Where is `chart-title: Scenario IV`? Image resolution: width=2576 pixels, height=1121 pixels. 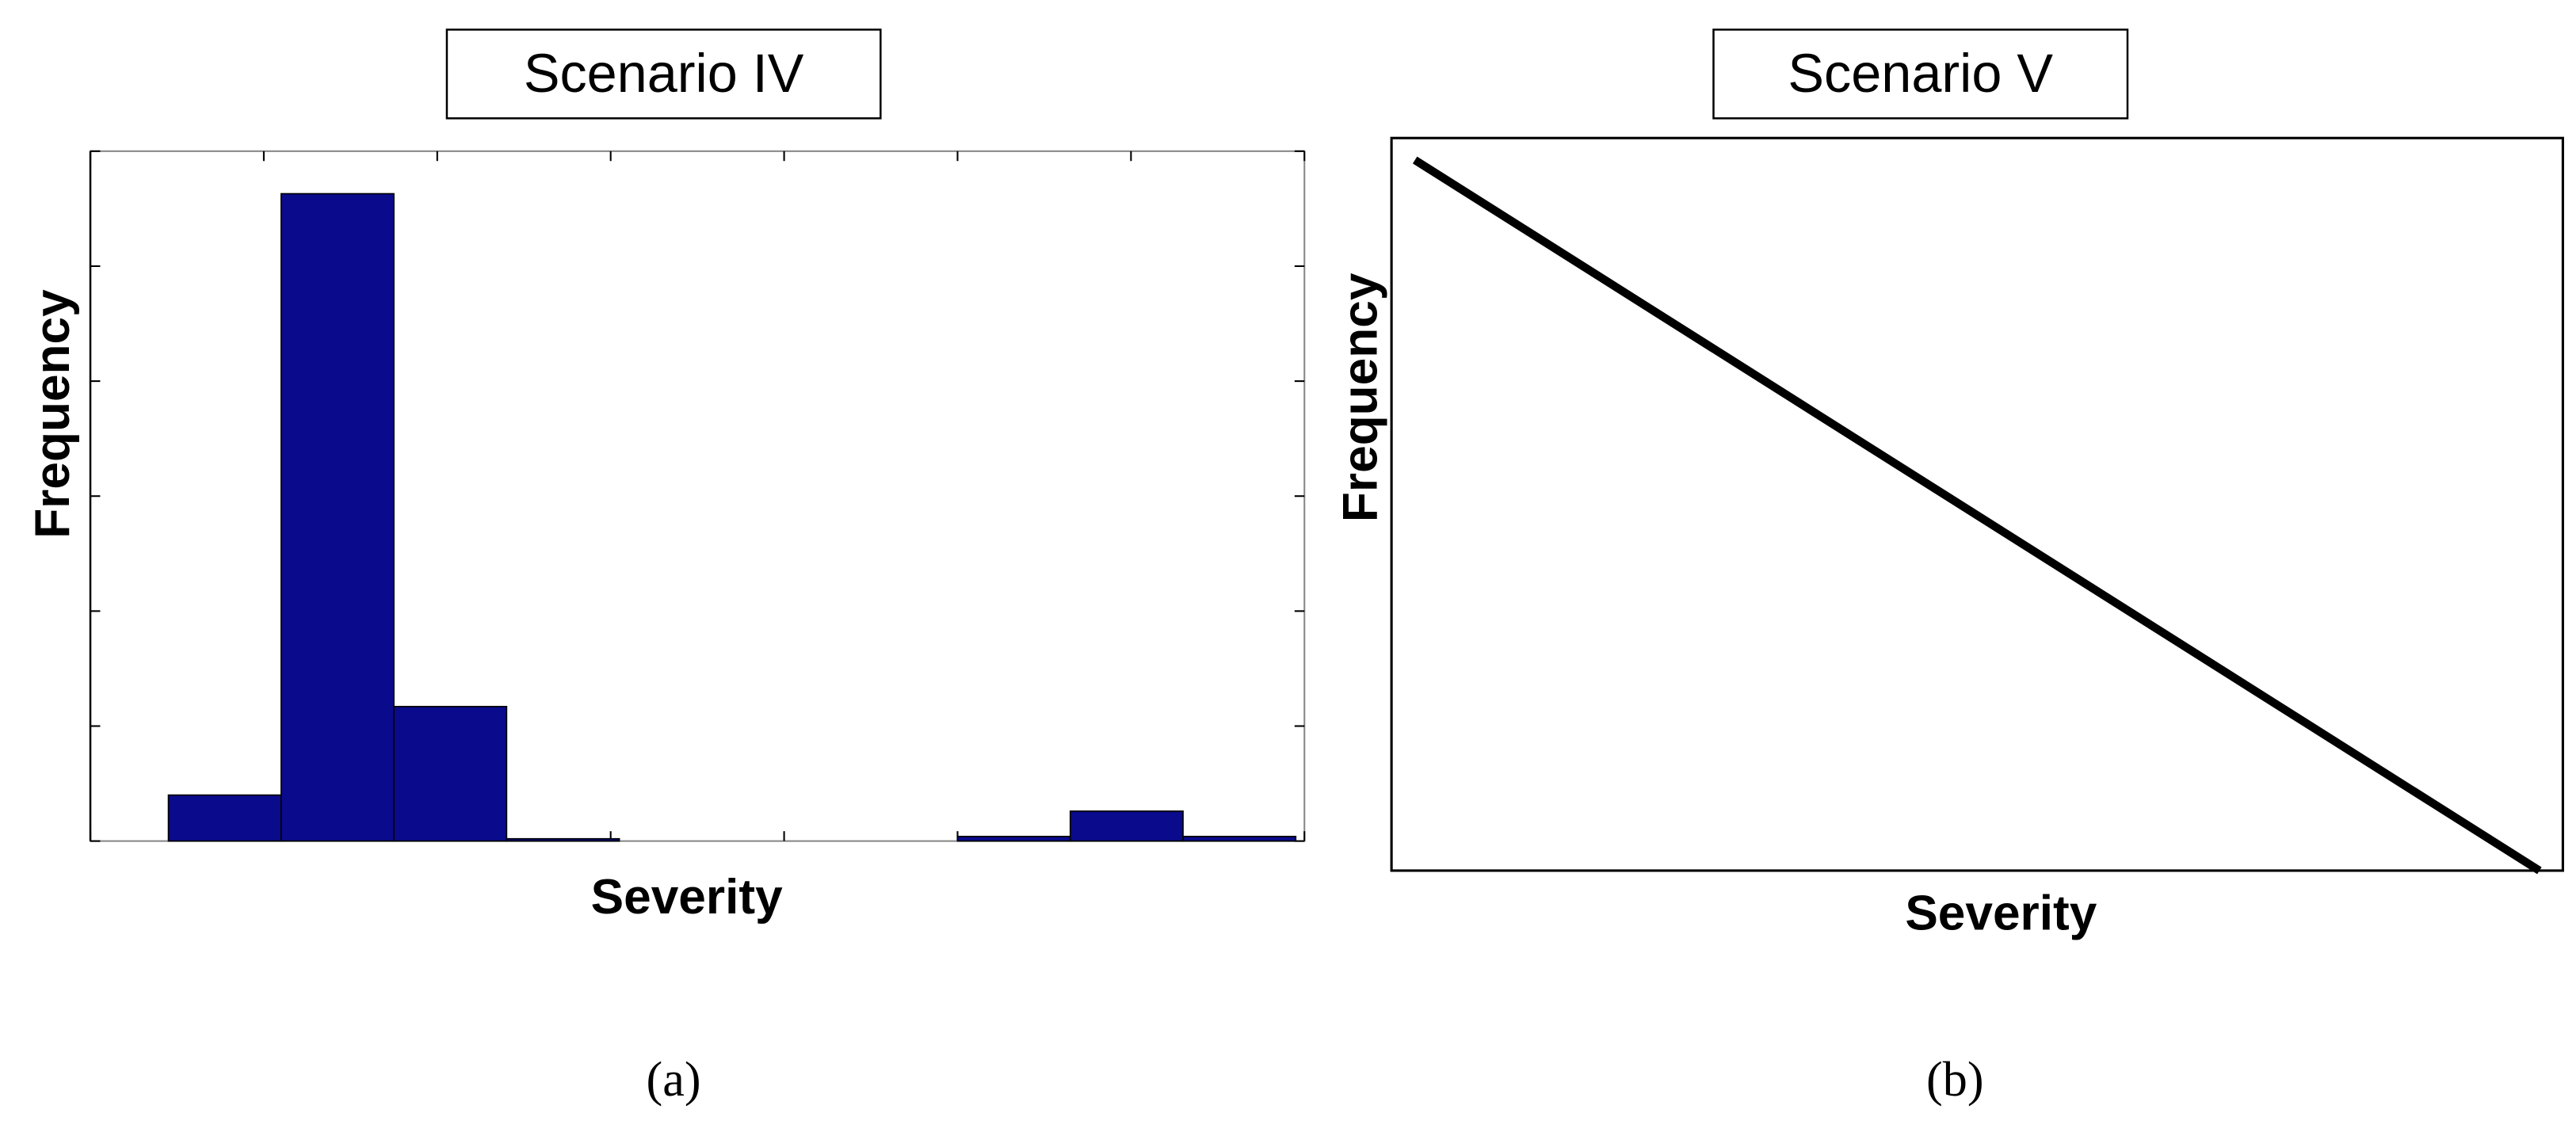 chart-title: Scenario IV is located at coordinates (664, 74).